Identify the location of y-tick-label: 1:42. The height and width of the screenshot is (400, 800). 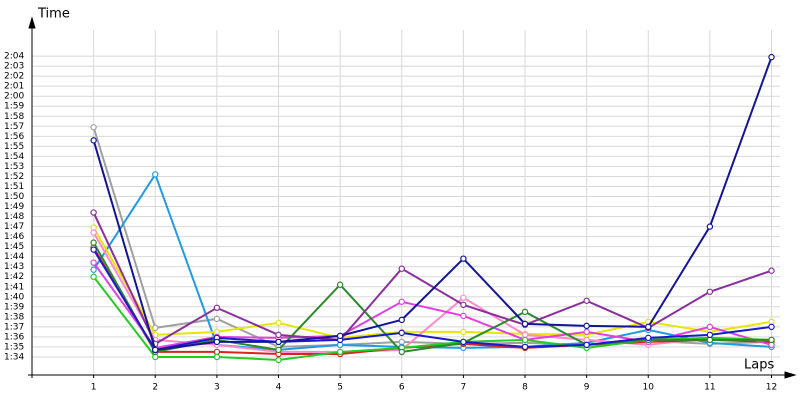
(14, 277).